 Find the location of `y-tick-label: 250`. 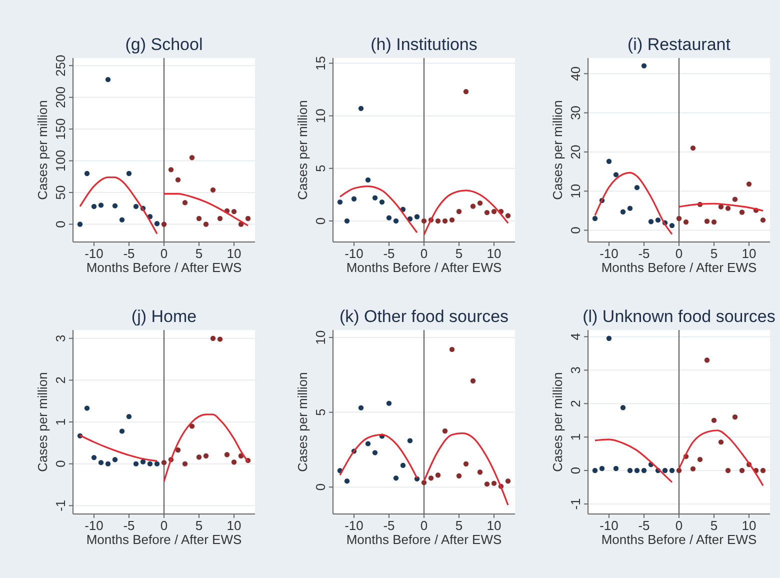

y-tick-label: 250 is located at coordinates (60, 65).